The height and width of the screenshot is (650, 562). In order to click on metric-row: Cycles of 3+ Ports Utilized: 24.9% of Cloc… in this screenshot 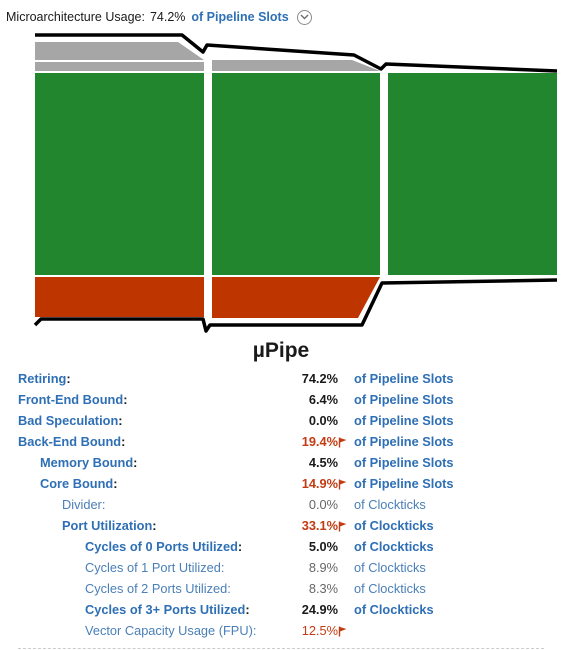, I will do `click(236, 609)`.